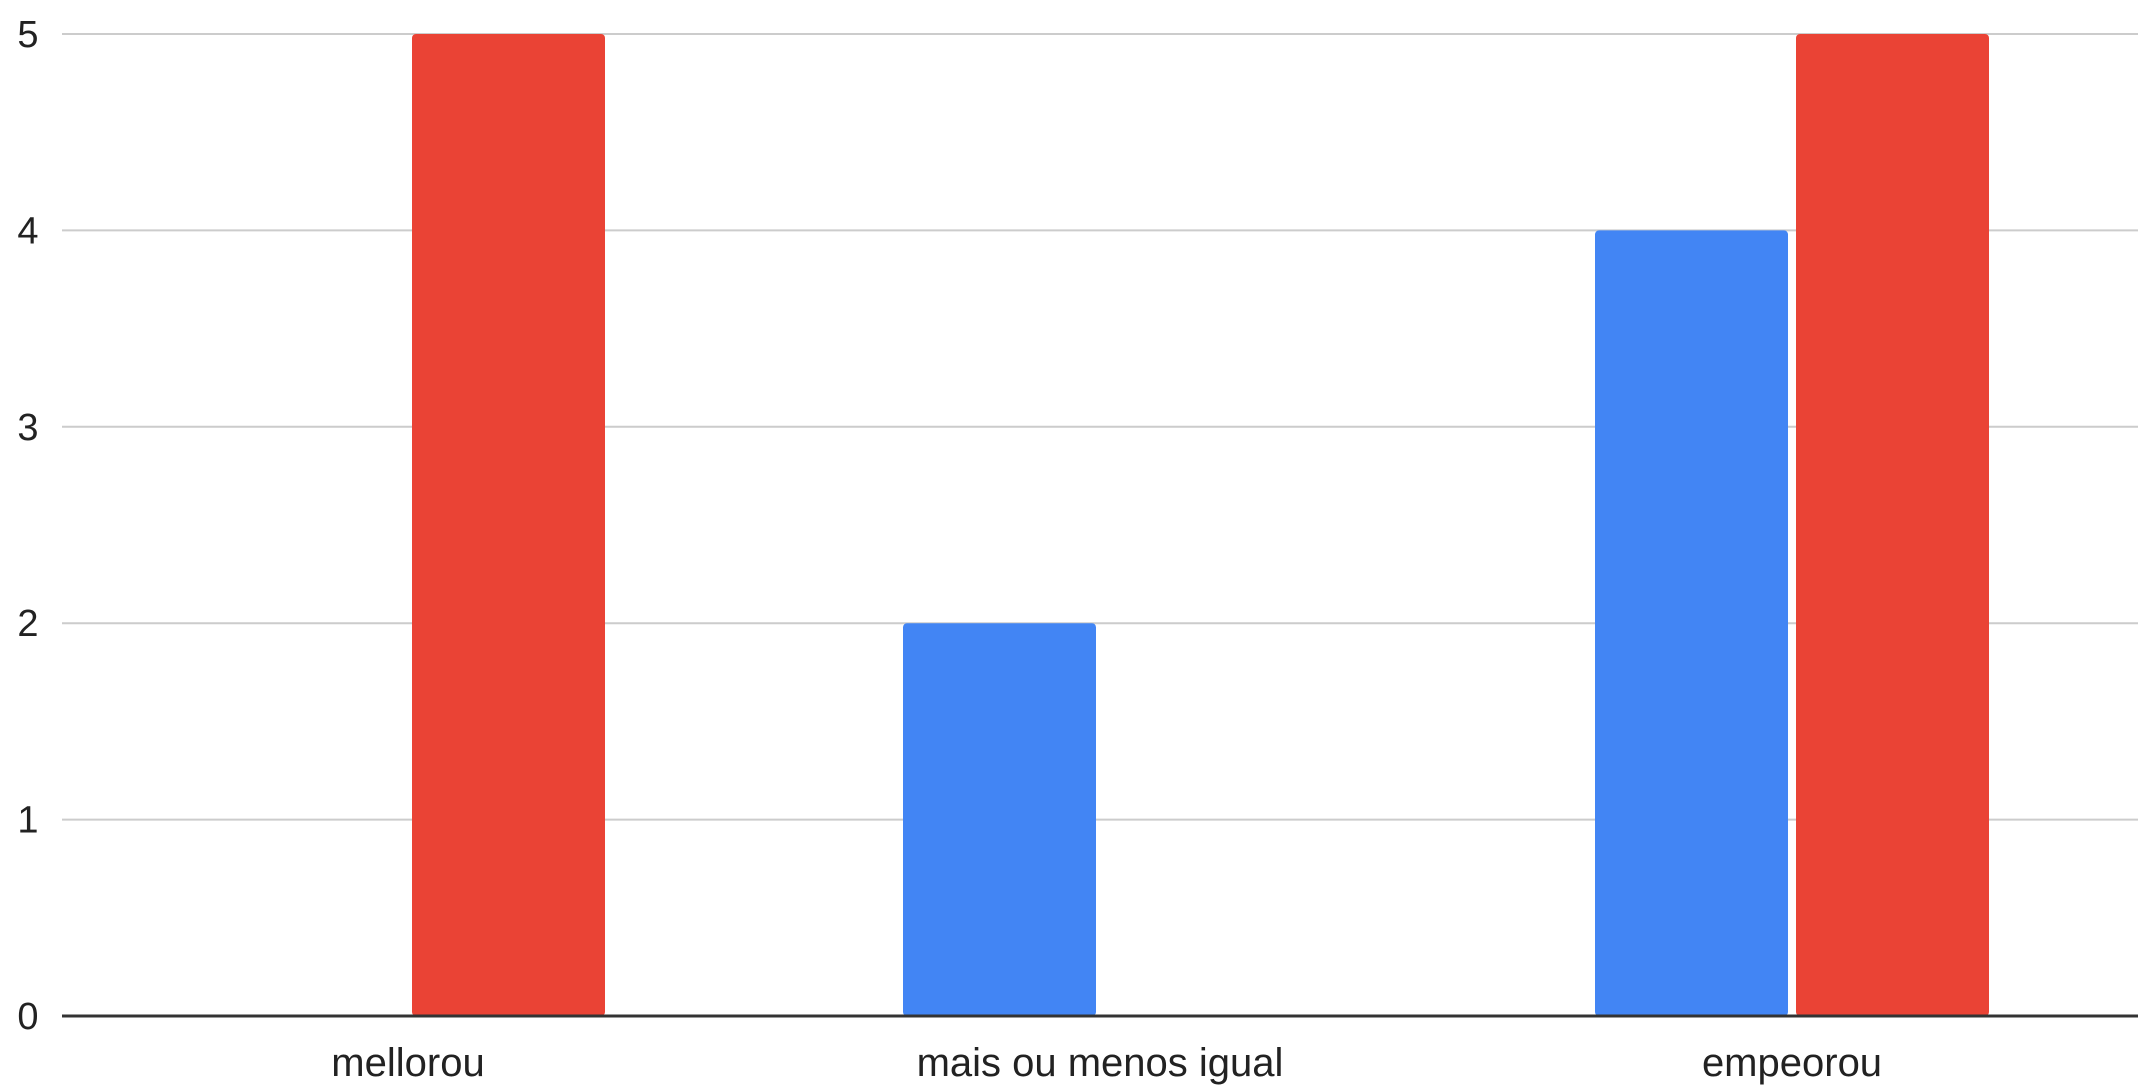  Describe the element at coordinates (27, 428) in the screenshot. I see `y-tick-label: 3` at that location.